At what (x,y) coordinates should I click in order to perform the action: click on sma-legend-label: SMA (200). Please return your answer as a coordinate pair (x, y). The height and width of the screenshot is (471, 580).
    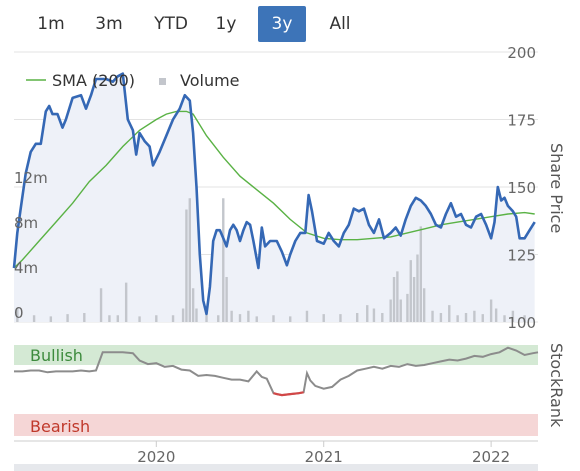
    Looking at the image, I should click on (93, 80).